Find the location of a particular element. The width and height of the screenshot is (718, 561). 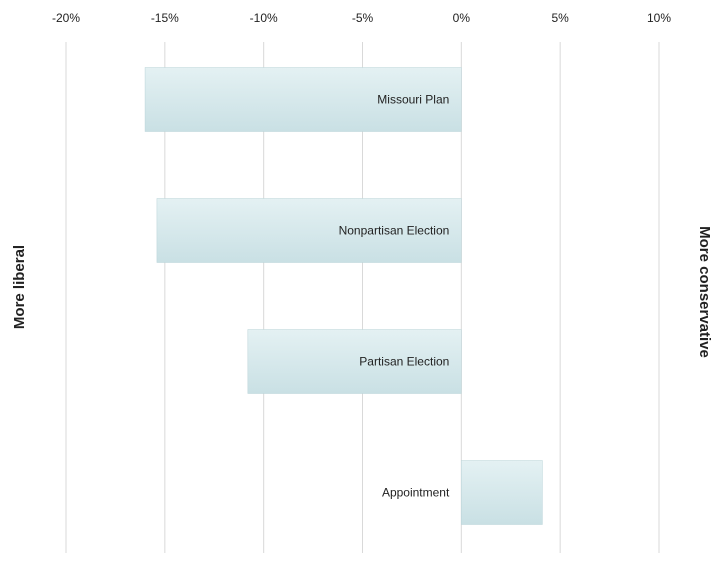

x-tick-label: -5% is located at coordinates (363, 18).